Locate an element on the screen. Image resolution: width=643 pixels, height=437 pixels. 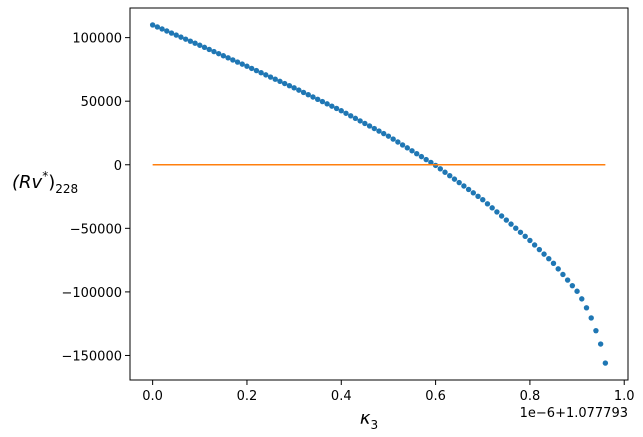
y-label-close: ) is located at coordinates (51, 182).